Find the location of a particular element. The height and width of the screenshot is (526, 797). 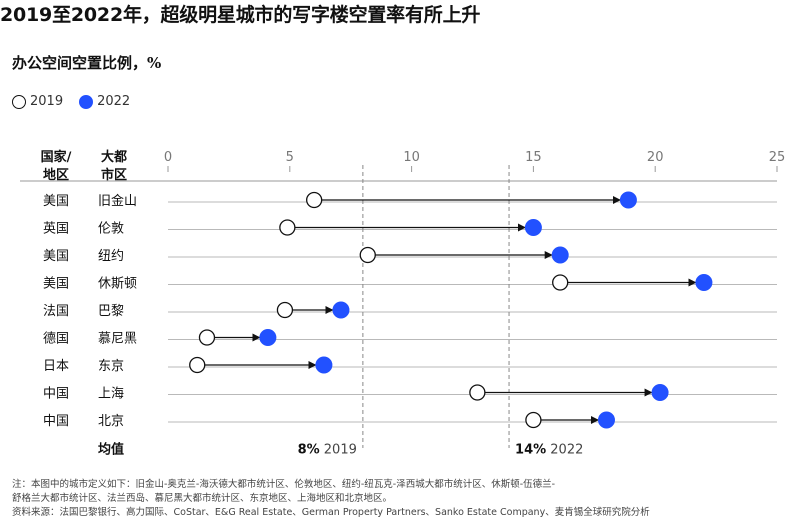

row-city-label: 巴黎 is located at coordinates (111, 311).